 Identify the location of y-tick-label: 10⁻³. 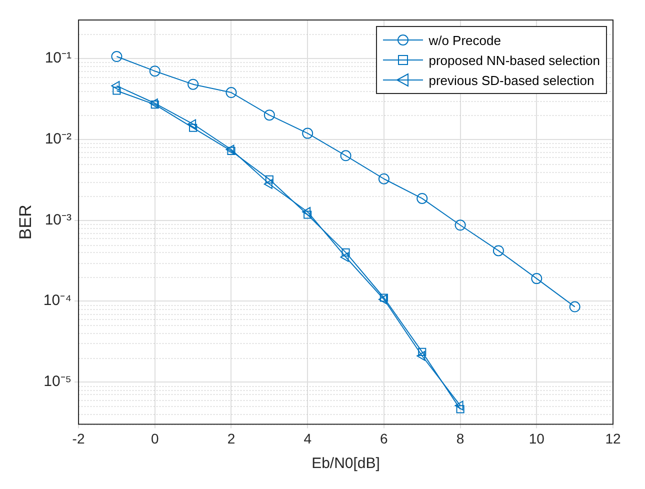
(58, 219).